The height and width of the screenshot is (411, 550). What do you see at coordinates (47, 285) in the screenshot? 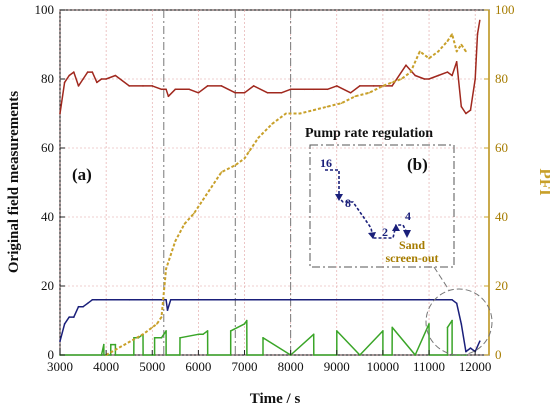
I see `y-left-tick-label-1: 20` at bounding box center [47, 285].